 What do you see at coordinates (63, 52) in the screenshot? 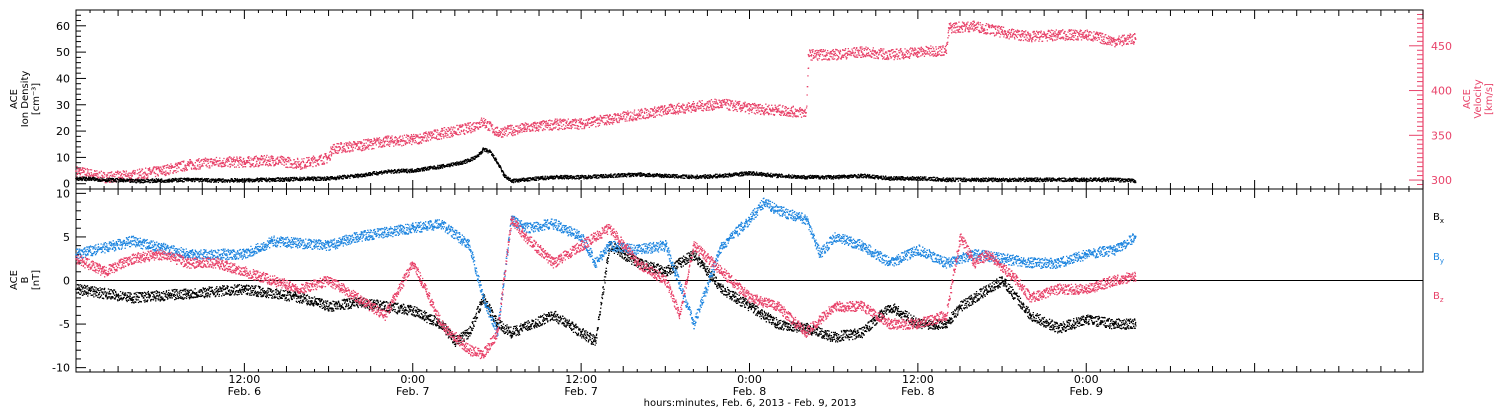
I see `y-tick-label: 50` at bounding box center [63, 52].